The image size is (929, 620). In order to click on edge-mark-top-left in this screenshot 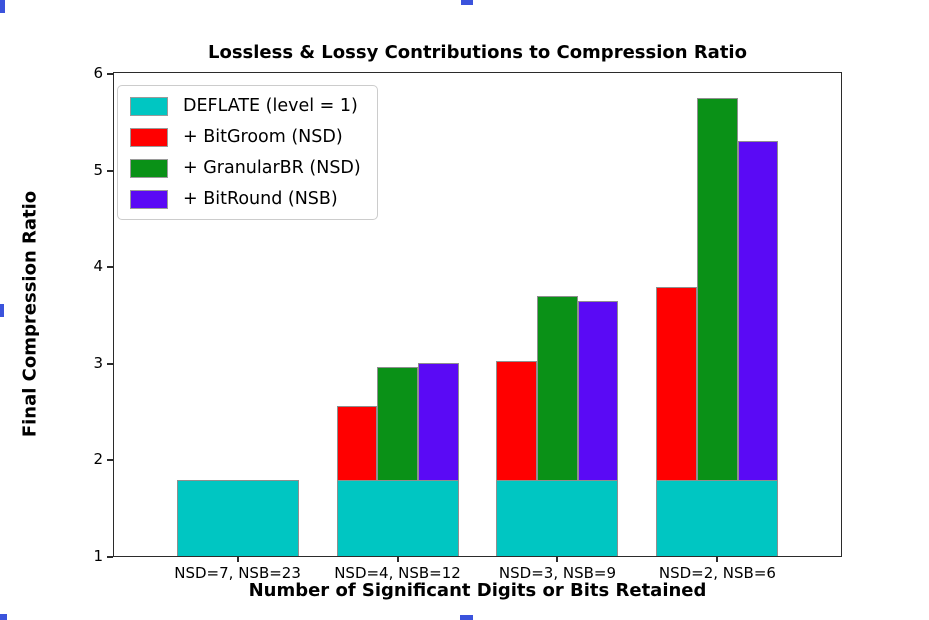, I will do `click(2, 6)`.